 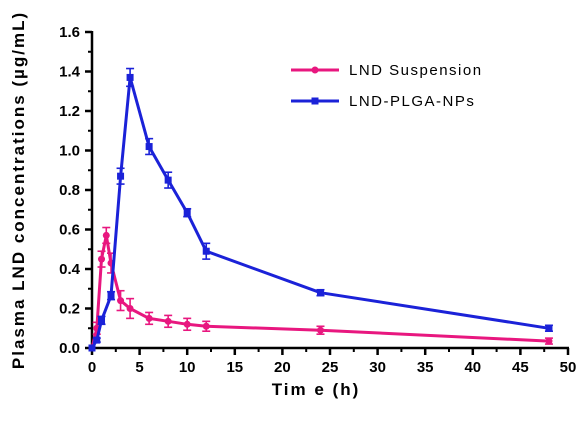 What do you see at coordinates (69, 151) in the screenshot?
I see `y-tick-label: 1.0` at bounding box center [69, 151].